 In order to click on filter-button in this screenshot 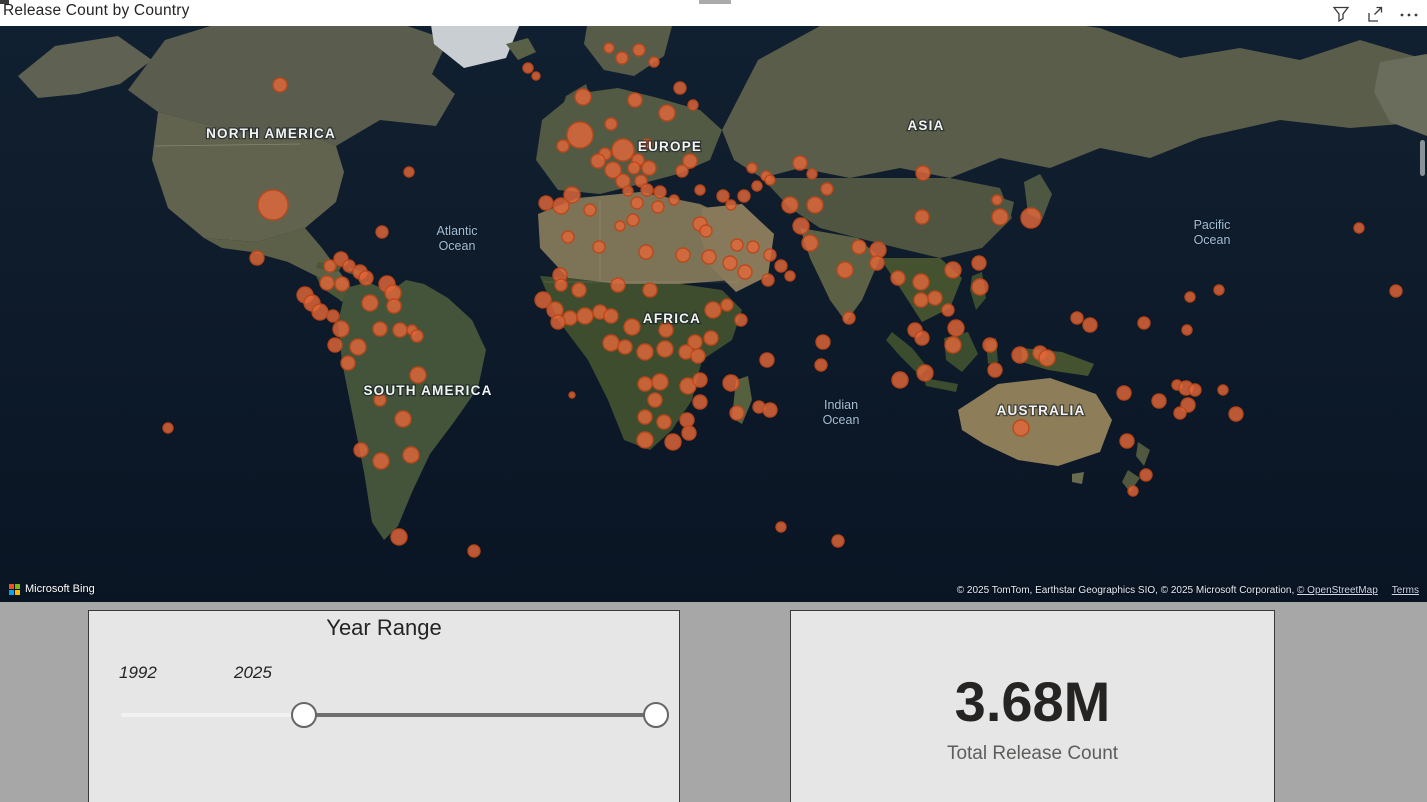, I will do `click(1341, 14)`.